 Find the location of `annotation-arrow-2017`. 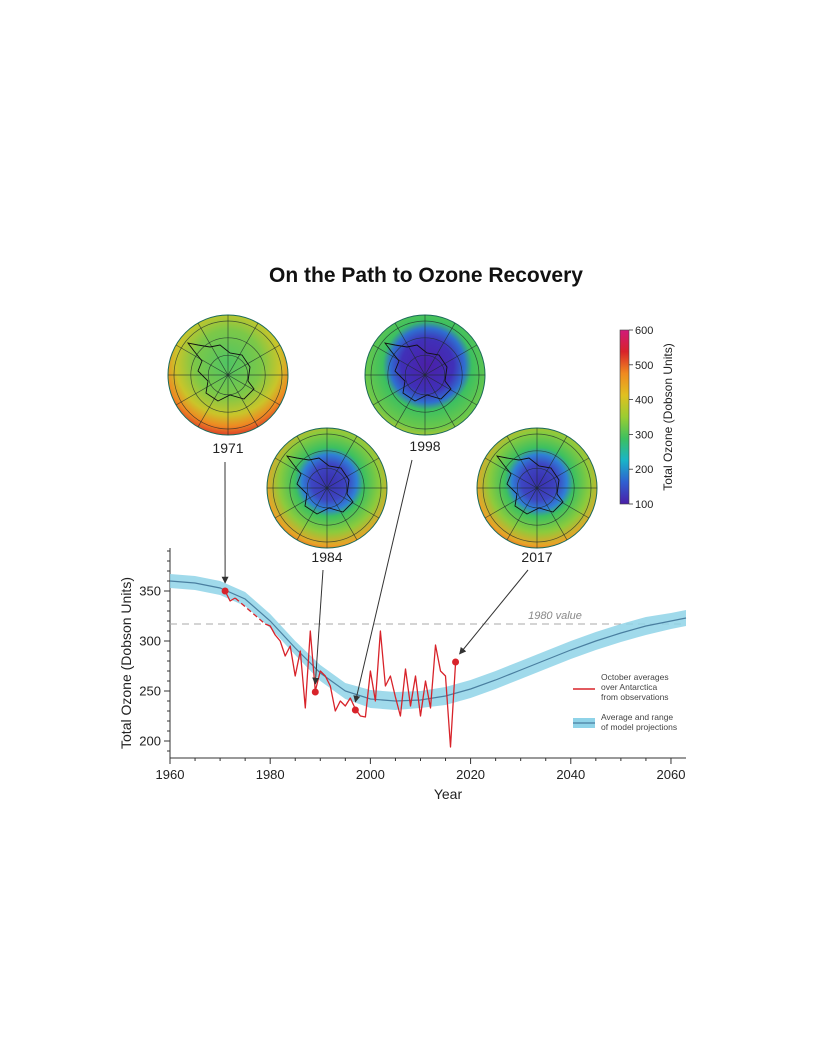

annotation-arrow-2017 is located at coordinates (494, 612).